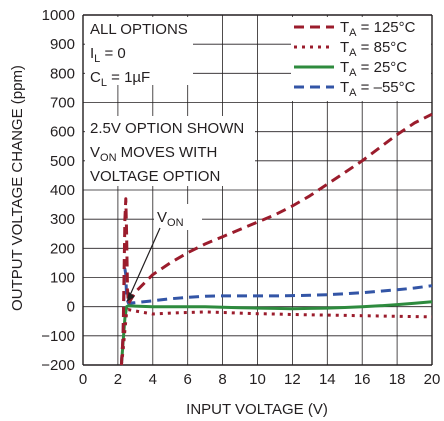 The height and width of the screenshot is (421, 444). I want to click on x-tick-label: 20, so click(432, 379).